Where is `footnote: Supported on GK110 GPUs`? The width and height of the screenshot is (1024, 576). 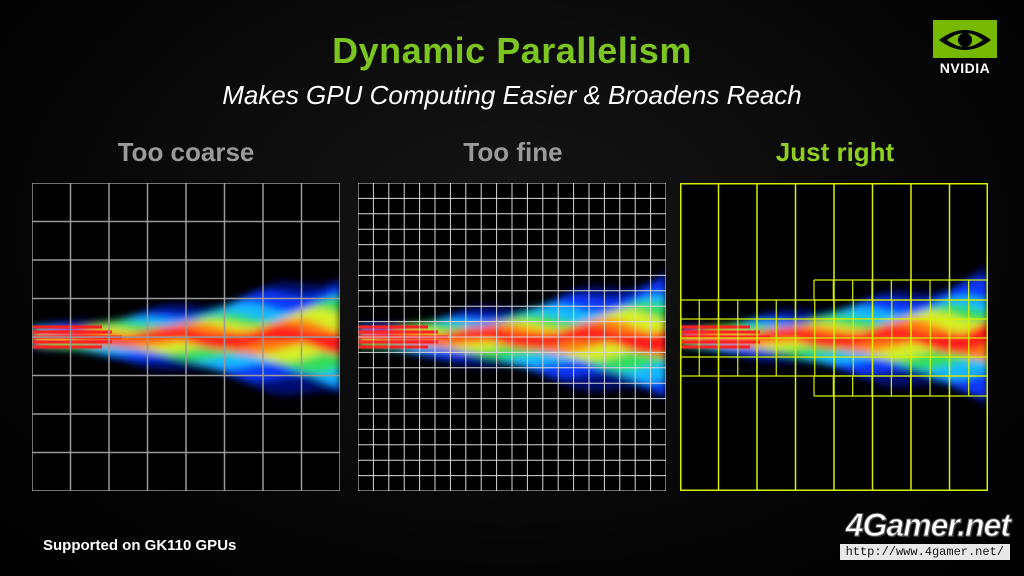
footnote: Supported on GK110 GPUs is located at coordinates (140, 545).